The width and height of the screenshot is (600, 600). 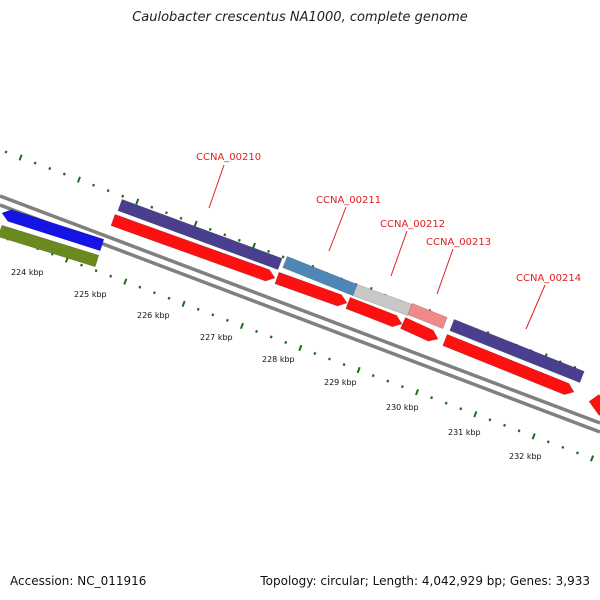 I want to click on feature-ccna-00211-gene, so click(x=320, y=276).